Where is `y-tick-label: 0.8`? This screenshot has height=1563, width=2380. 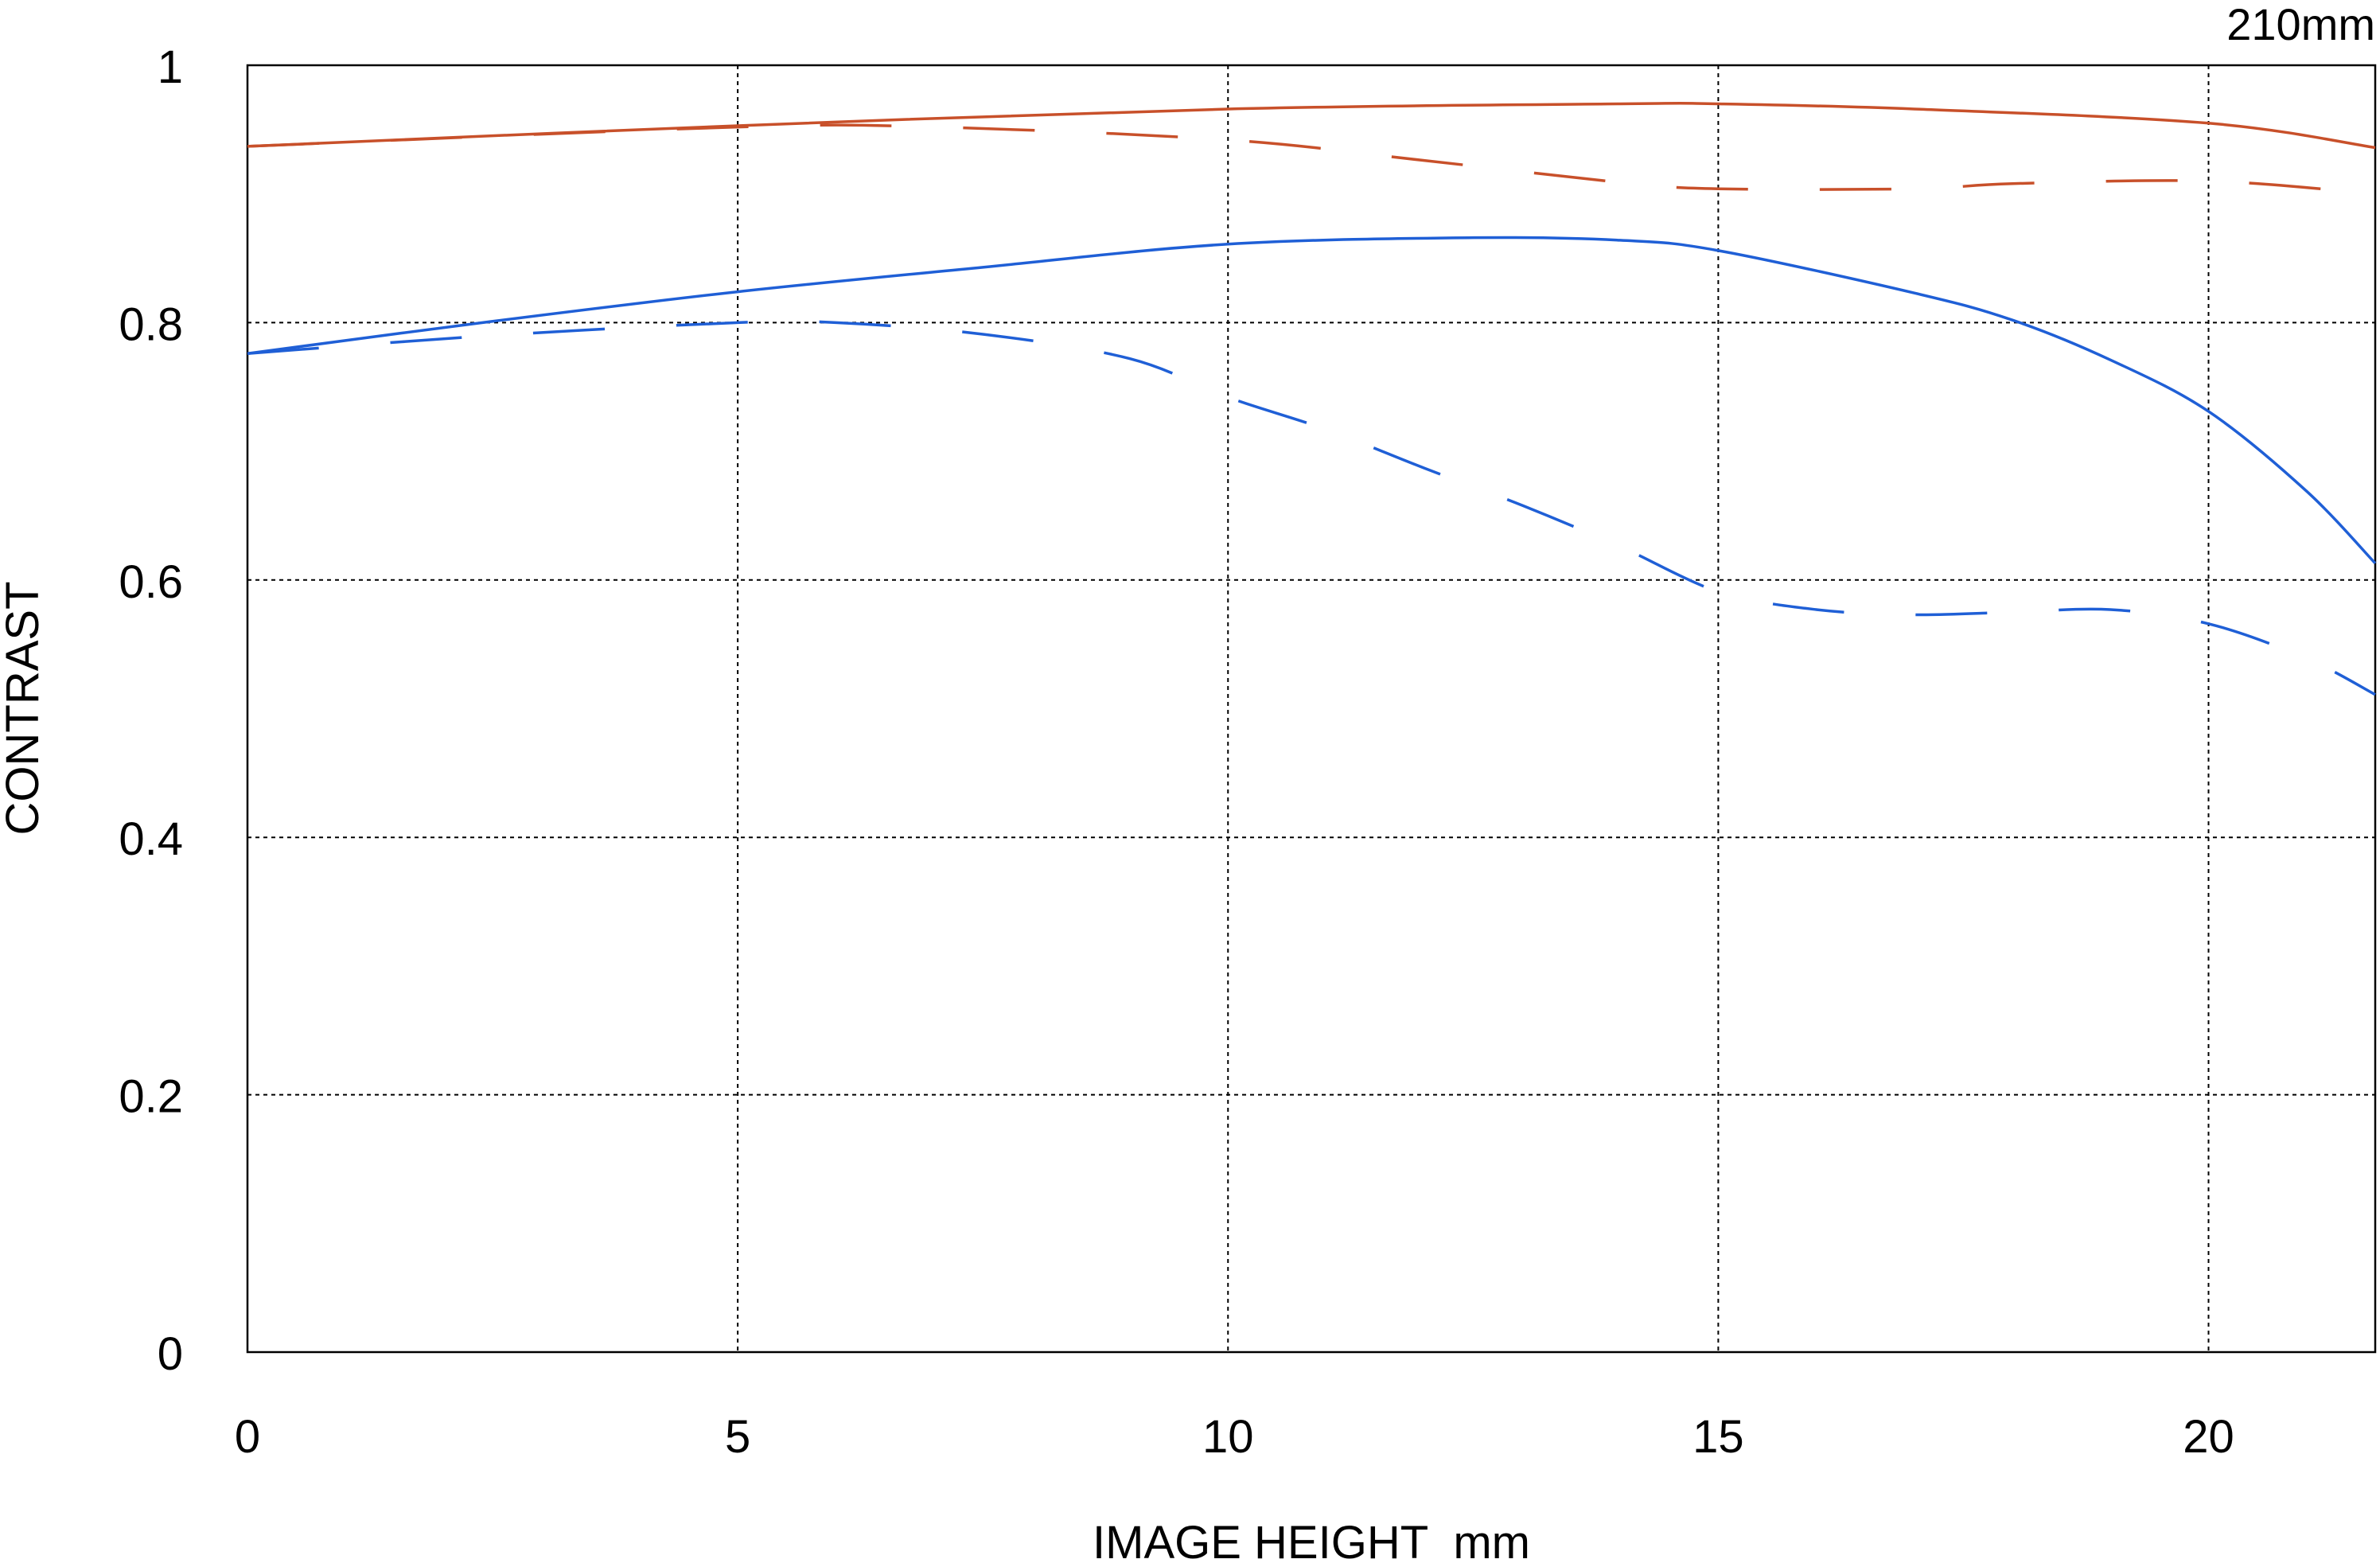 y-tick-label: 0.8 is located at coordinates (151, 324).